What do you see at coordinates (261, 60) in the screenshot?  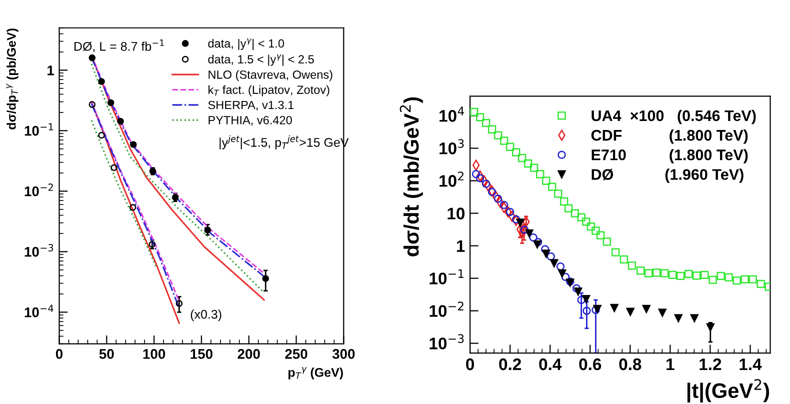 I see `legend-label: data, 1.5 < |y$^{γ}$| < 2.5` at bounding box center [261, 60].